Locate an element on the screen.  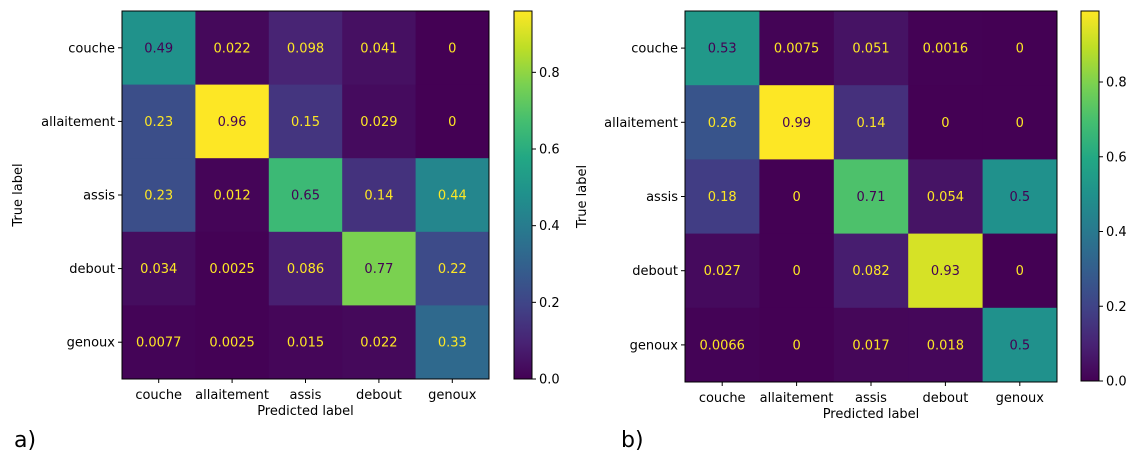
y-tick-label: couche is located at coordinates (91, 48).